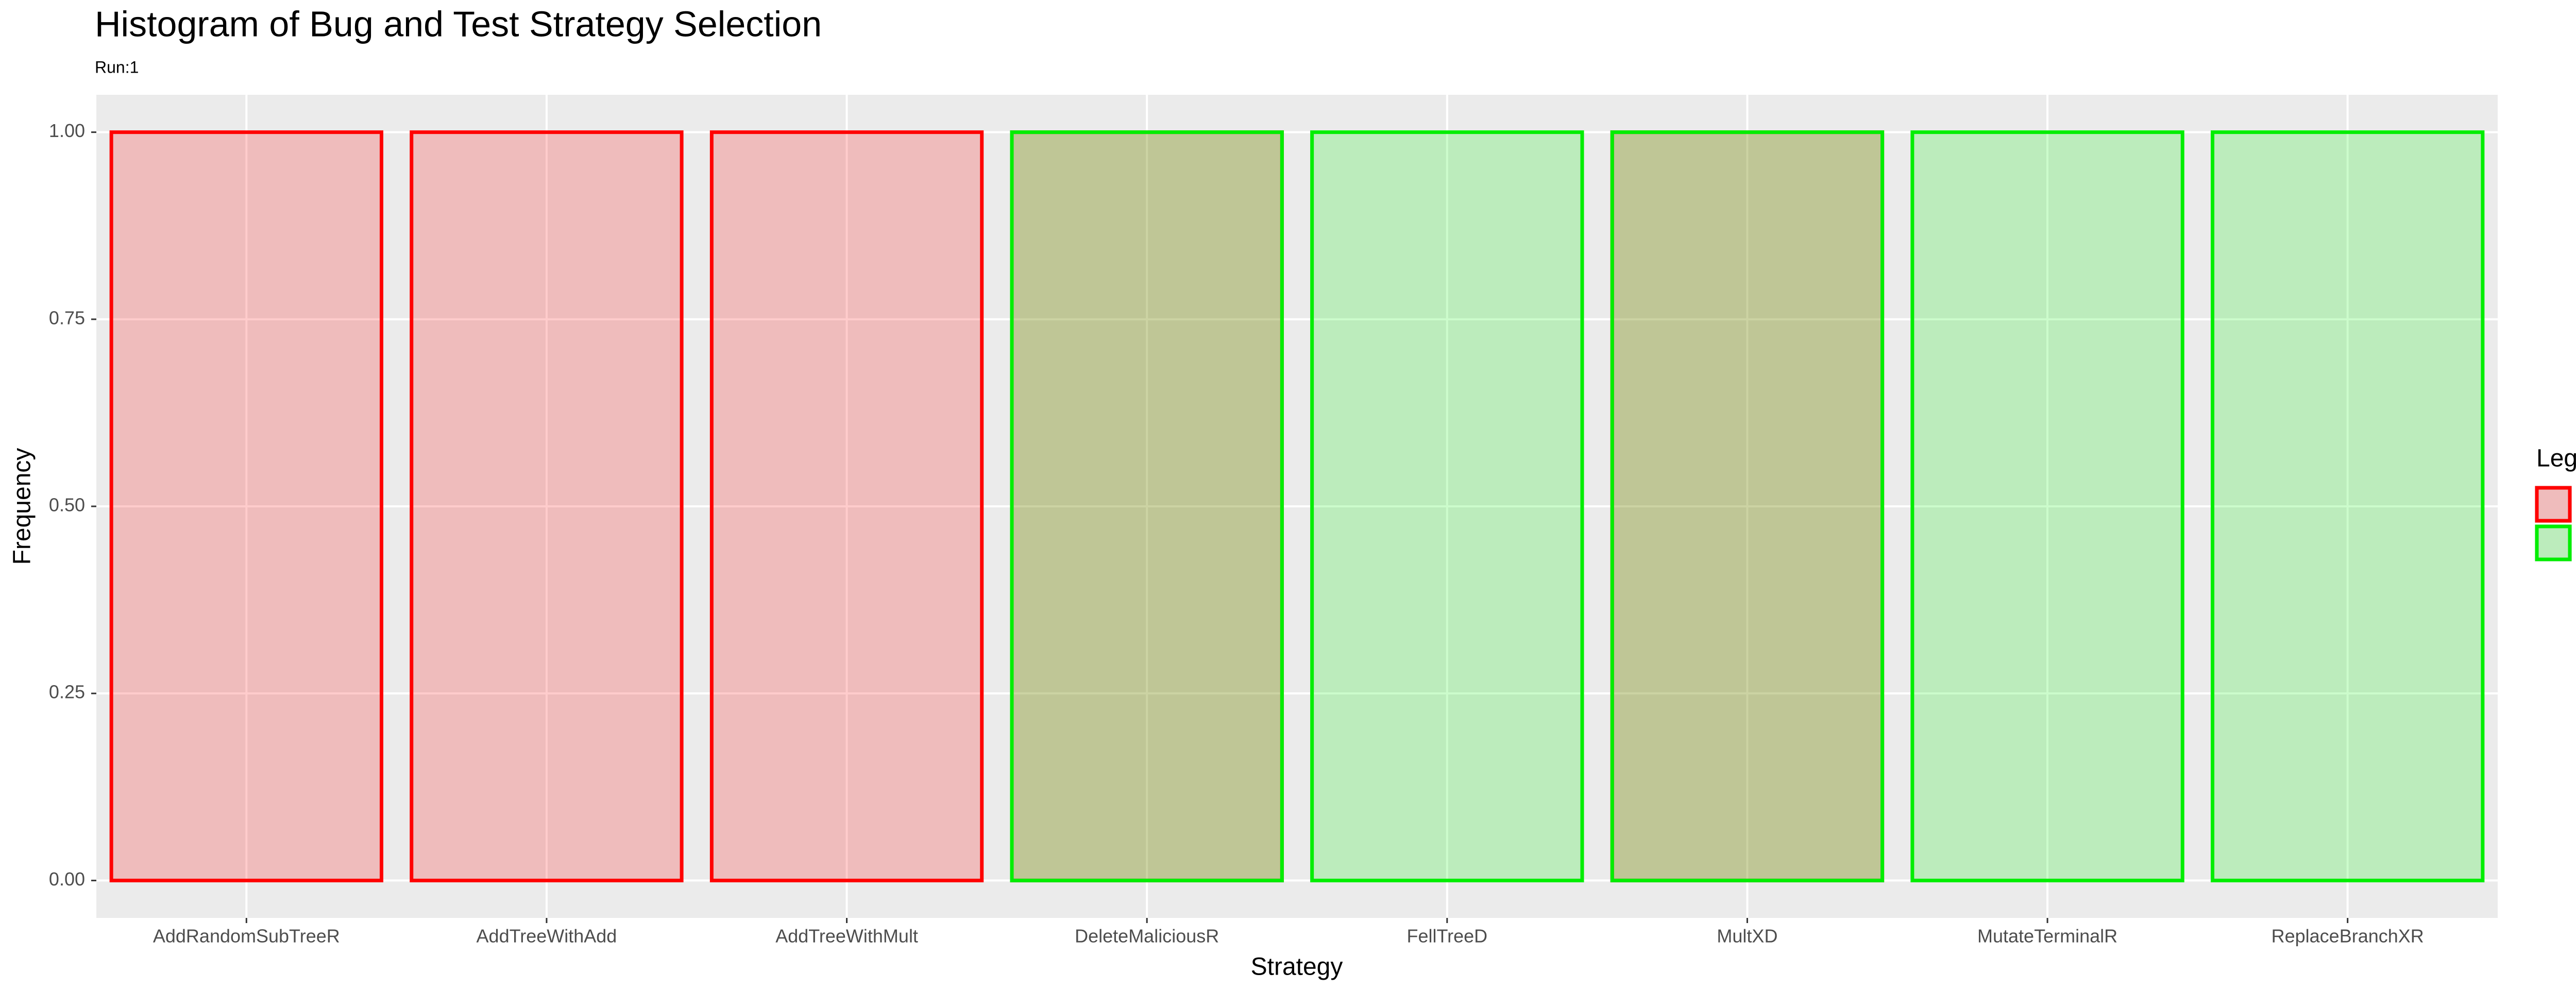 This screenshot has width=2576, height=989. I want to click on x-tick-label: ReplaceBranchXR, so click(2348, 936).